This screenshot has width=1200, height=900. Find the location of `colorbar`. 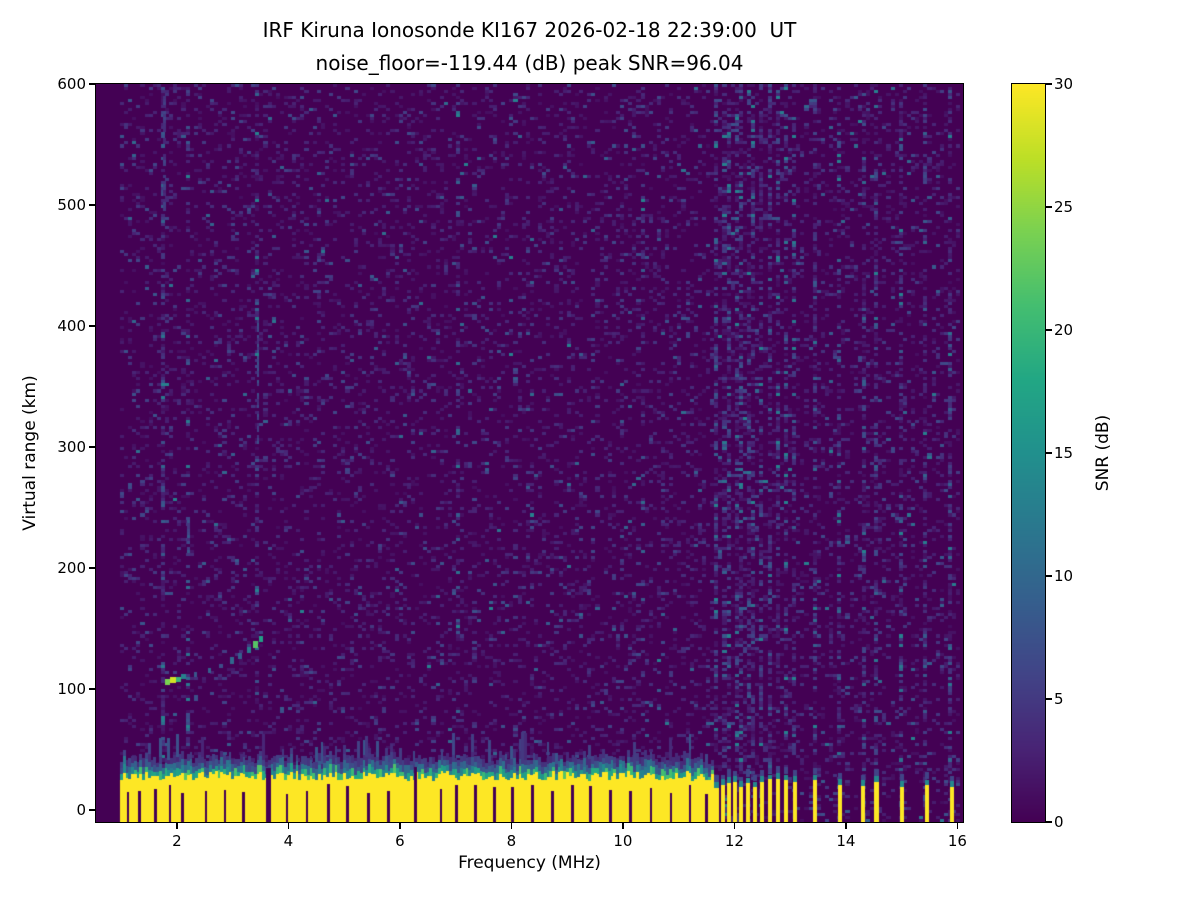

colorbar is located at coordinates (1028, 453).